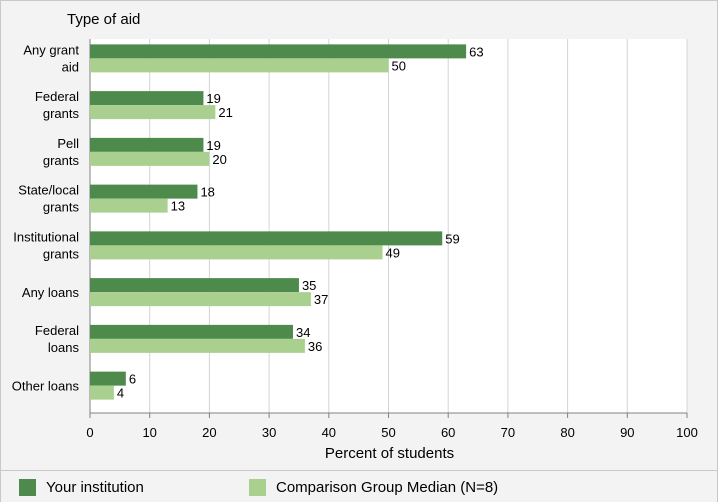  What do you see at coordinates (68, 143) in the screenshot?
I see `category-label: Pell` at bounding box center [68, 143].